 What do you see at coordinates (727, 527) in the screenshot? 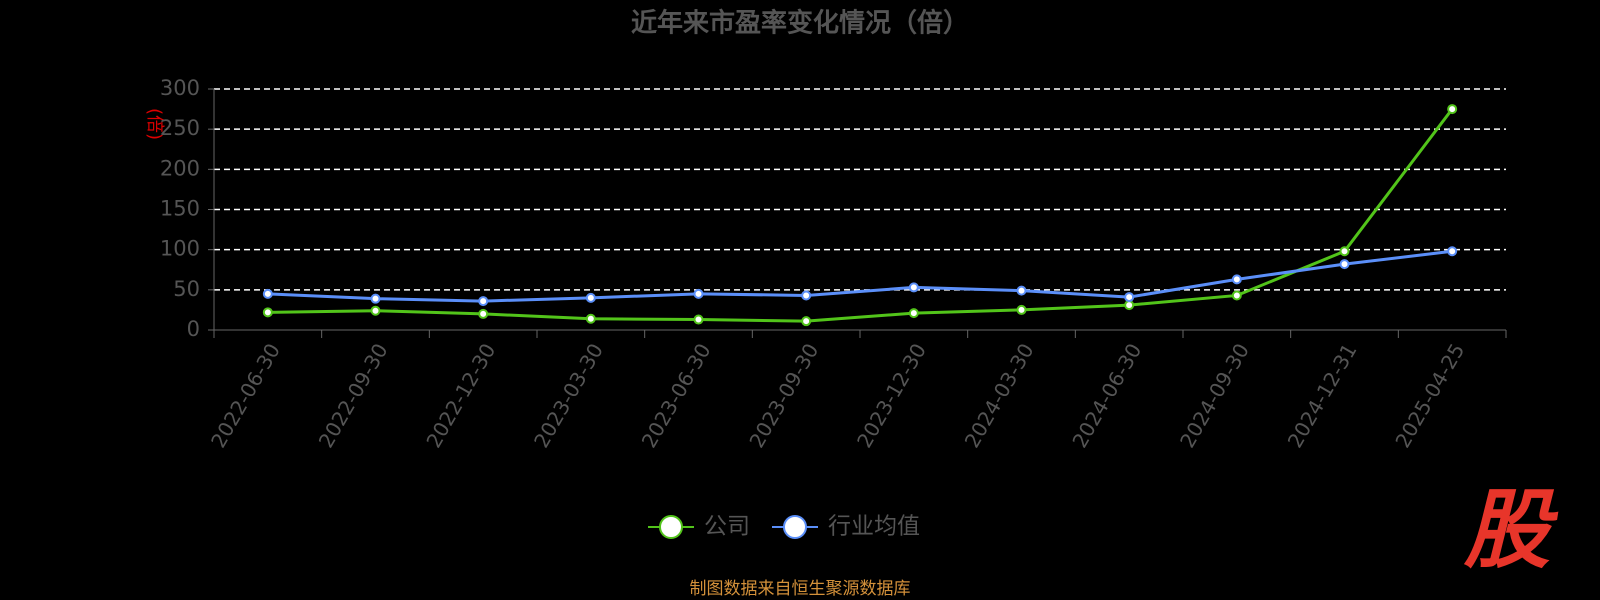
I see `legend-label: 公司` at bounding box center [727, 527].